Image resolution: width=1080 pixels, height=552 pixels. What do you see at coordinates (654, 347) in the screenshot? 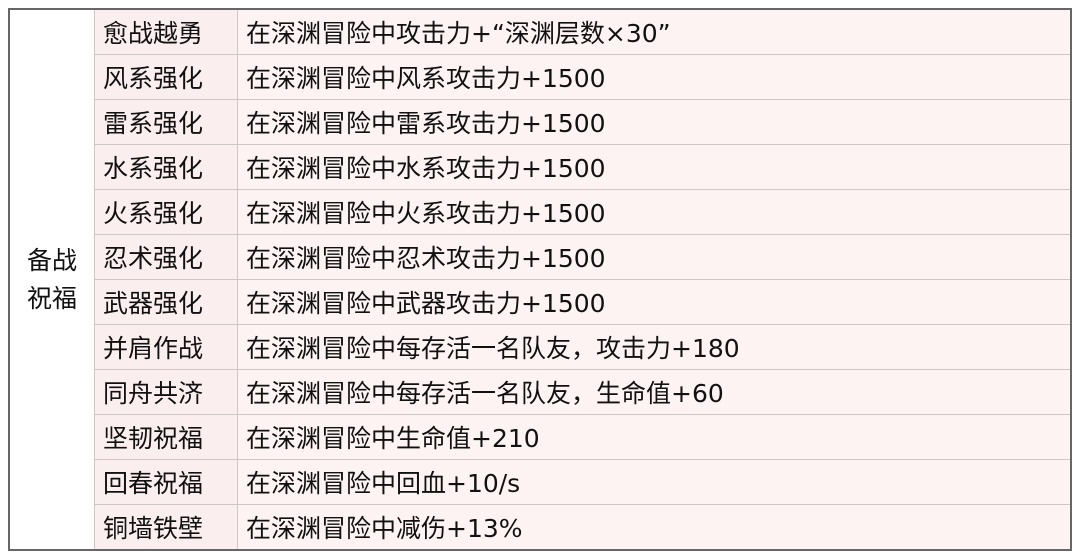
I see `blessing-description: 在深渊冒险中每存活一名队友，攻击力+180` at bounding box center [654, 347].